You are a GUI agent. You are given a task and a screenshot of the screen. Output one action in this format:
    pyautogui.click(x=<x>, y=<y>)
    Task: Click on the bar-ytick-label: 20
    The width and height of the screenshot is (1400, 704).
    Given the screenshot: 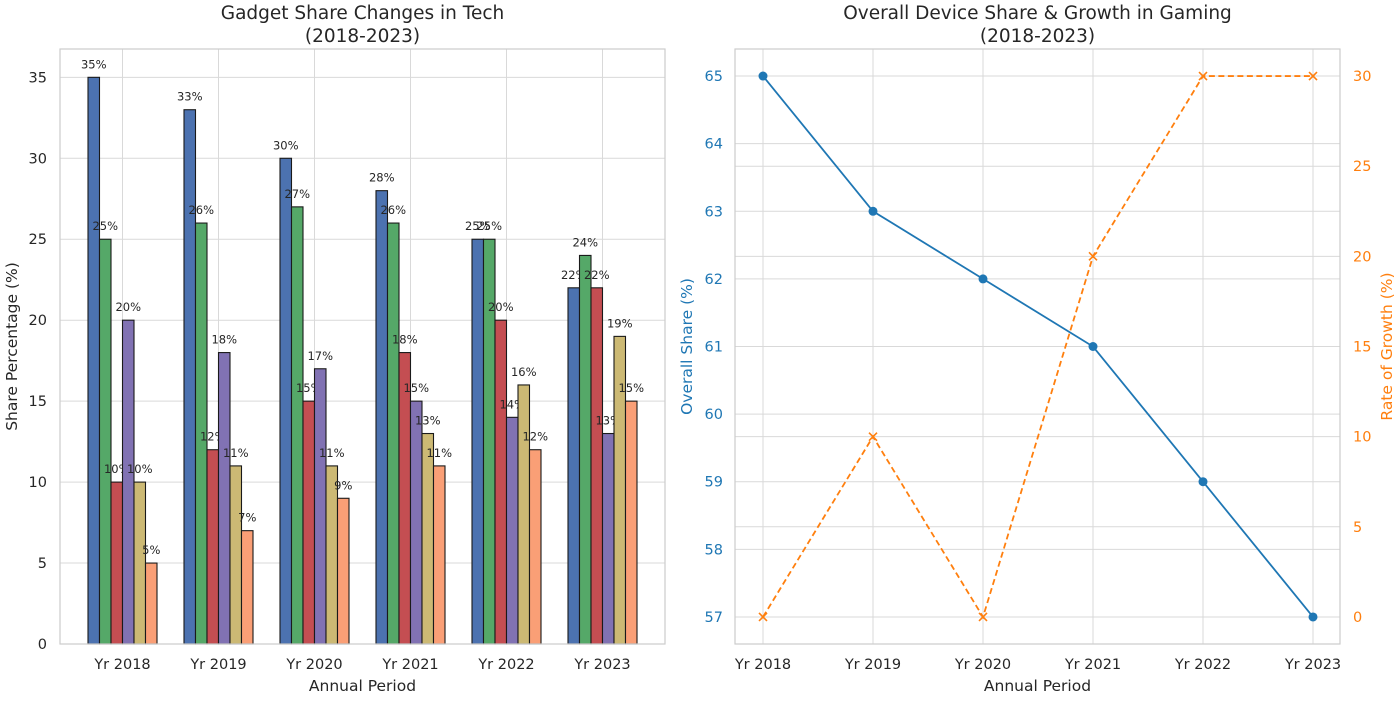 What is the action you would take?
    pyautogui.click(x=38, y=321)
    